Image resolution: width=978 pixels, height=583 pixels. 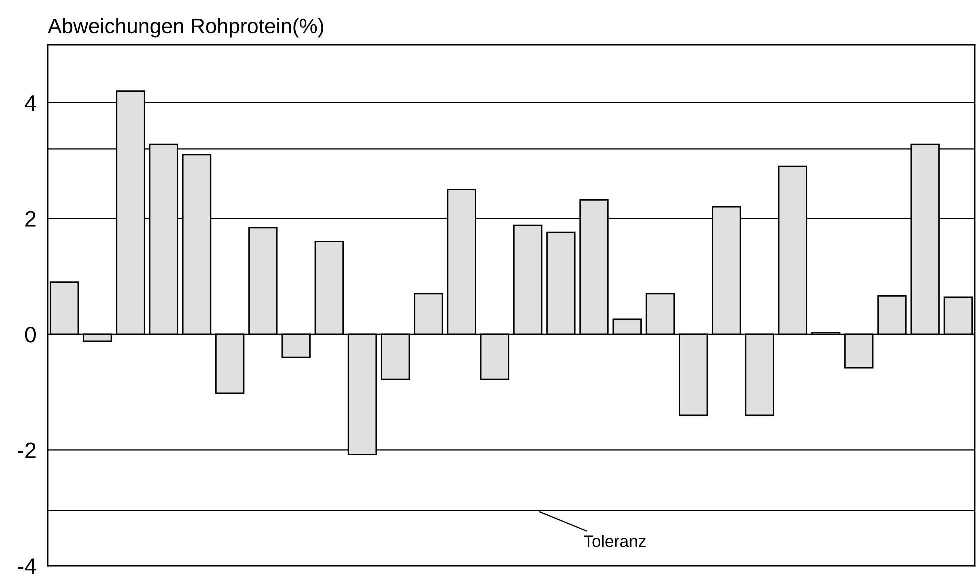 I want to click on chart-title: Abweichungen Rohprotein(%), so click(x=186, y=28).